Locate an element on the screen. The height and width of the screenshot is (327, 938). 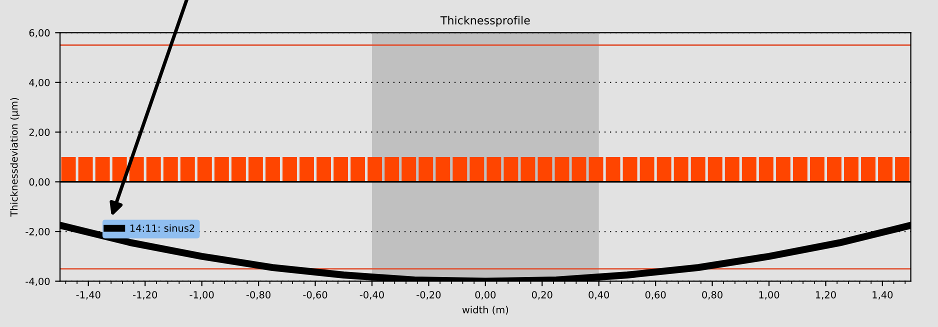
y-tick-label: -4,00 is located at coordinates (38, 282).